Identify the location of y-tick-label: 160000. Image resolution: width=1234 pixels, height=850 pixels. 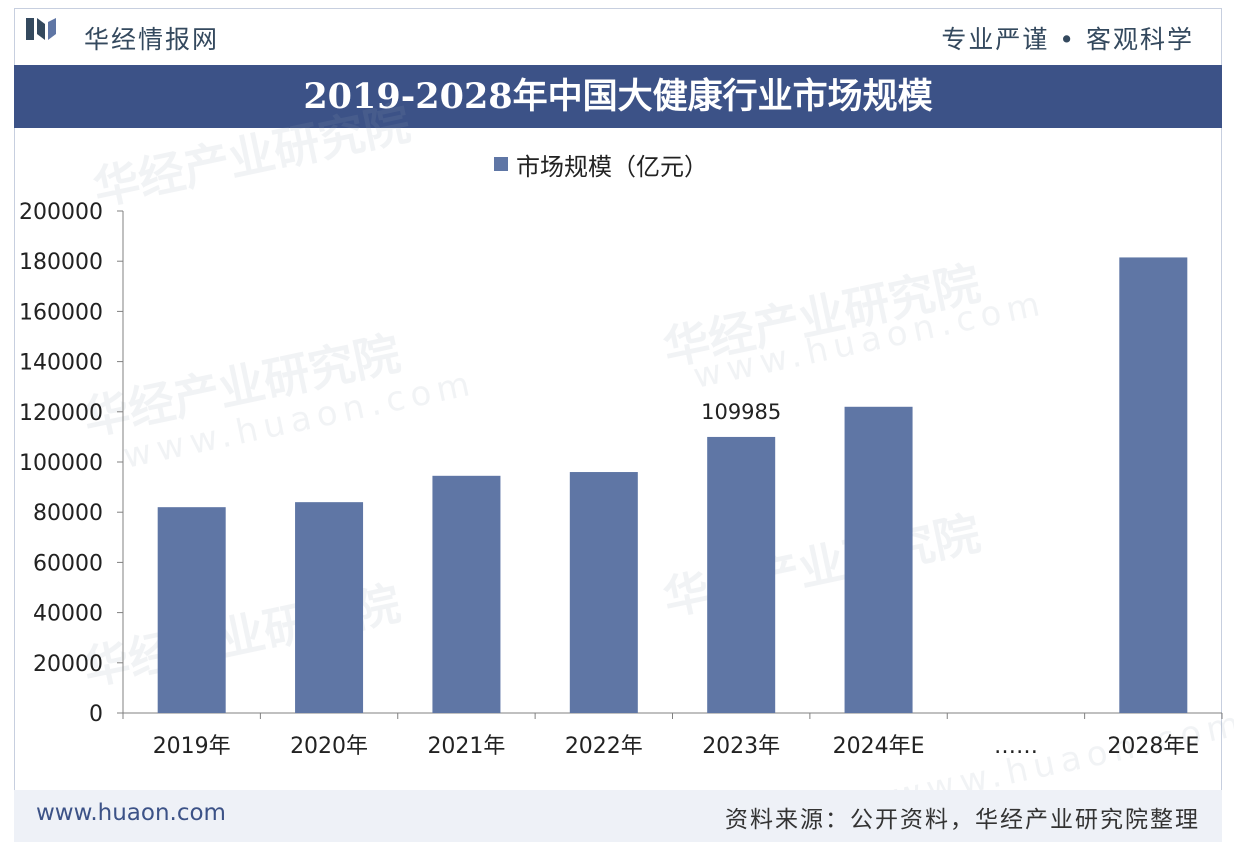
(61, 312).